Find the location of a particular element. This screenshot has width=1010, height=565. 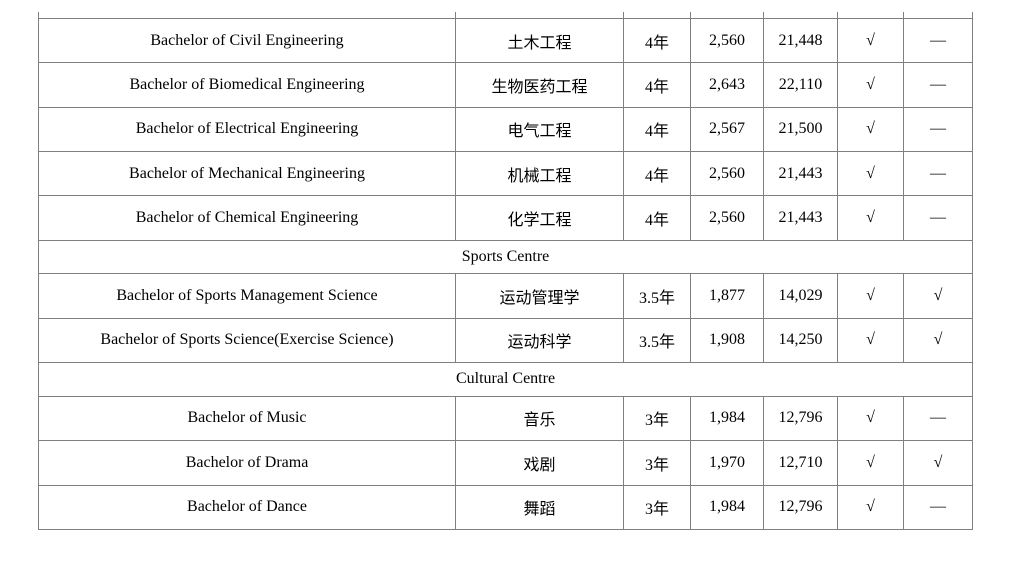

cell-program-name-en: Bachelor of Biomedical Engineering is located at coordinates (247, 85).